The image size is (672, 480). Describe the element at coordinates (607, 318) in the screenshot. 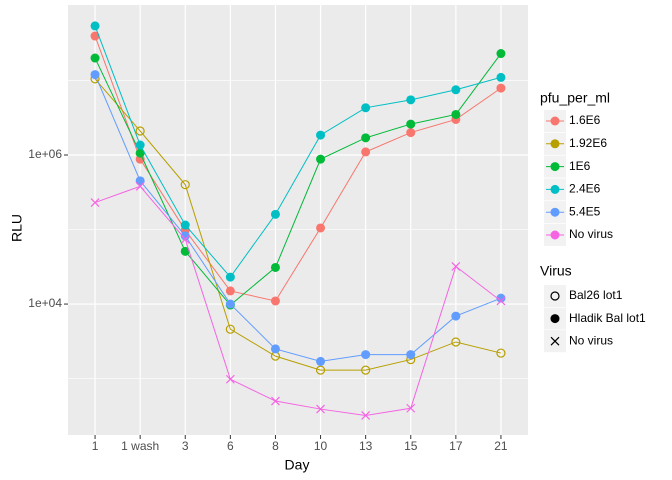

I see `legend-label: Hladik Bal lot1` at that location.